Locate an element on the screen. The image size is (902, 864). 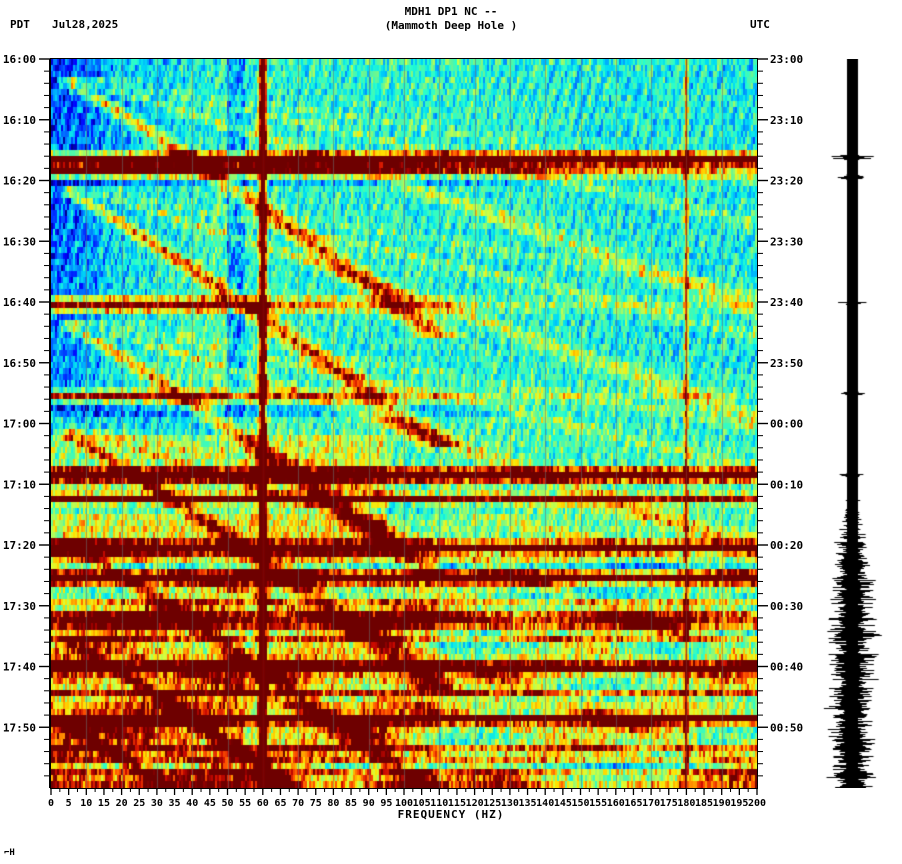
time-tick-label: 23:20 is located at coordinates (786, 181).